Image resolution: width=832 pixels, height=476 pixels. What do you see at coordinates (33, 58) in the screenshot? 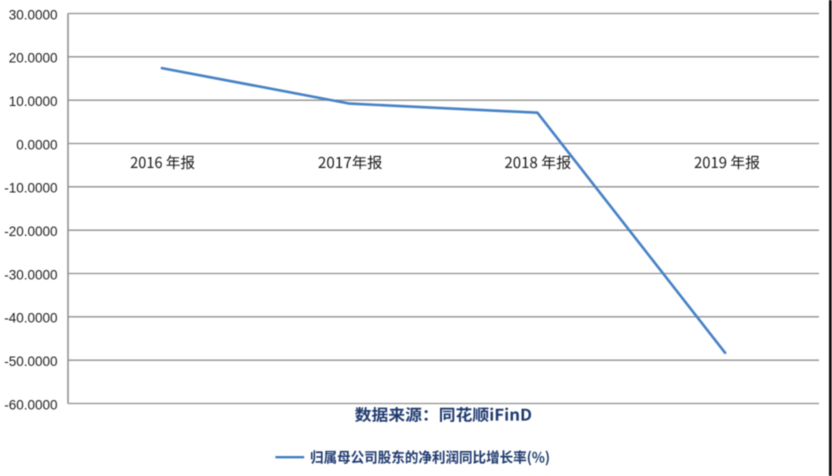
I see `svg-text: 20.0000` at bounding box center [33, 58].